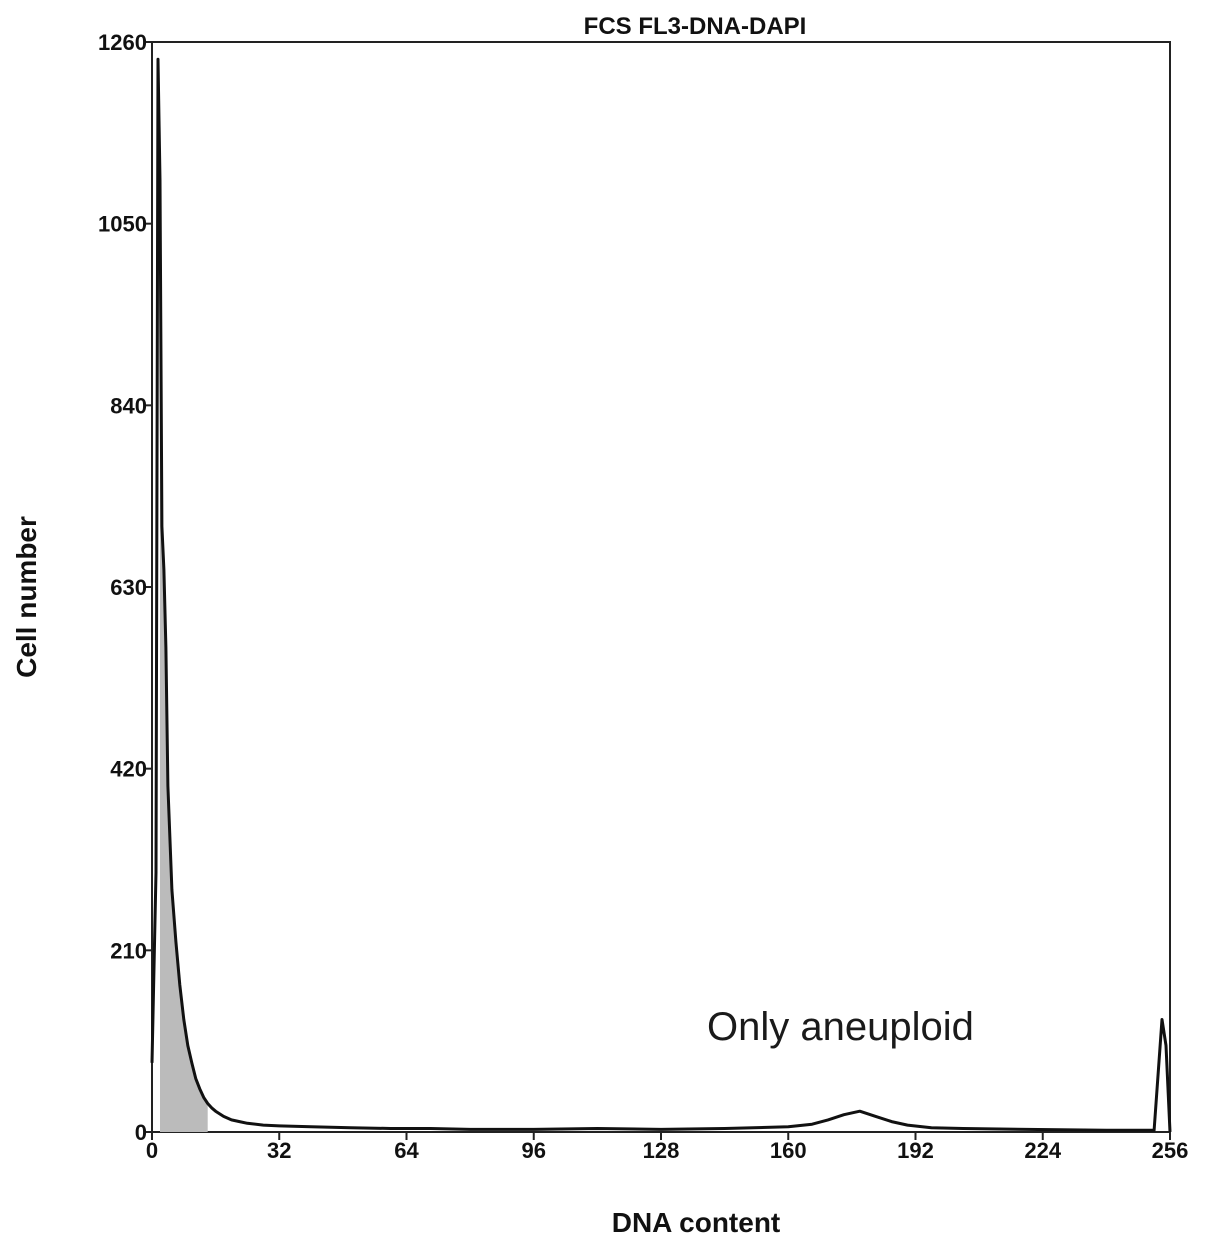  I want to click on x-tick-label-2: 64, so click(406, 1150).